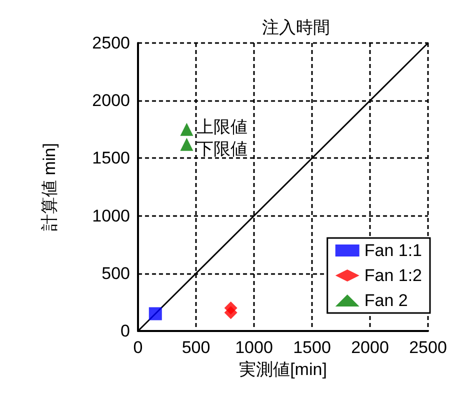  What do you see at coordinates (428, 347) in the screenshot?
I see `x-tick-label: 2500` at bounding box center [428, 347].